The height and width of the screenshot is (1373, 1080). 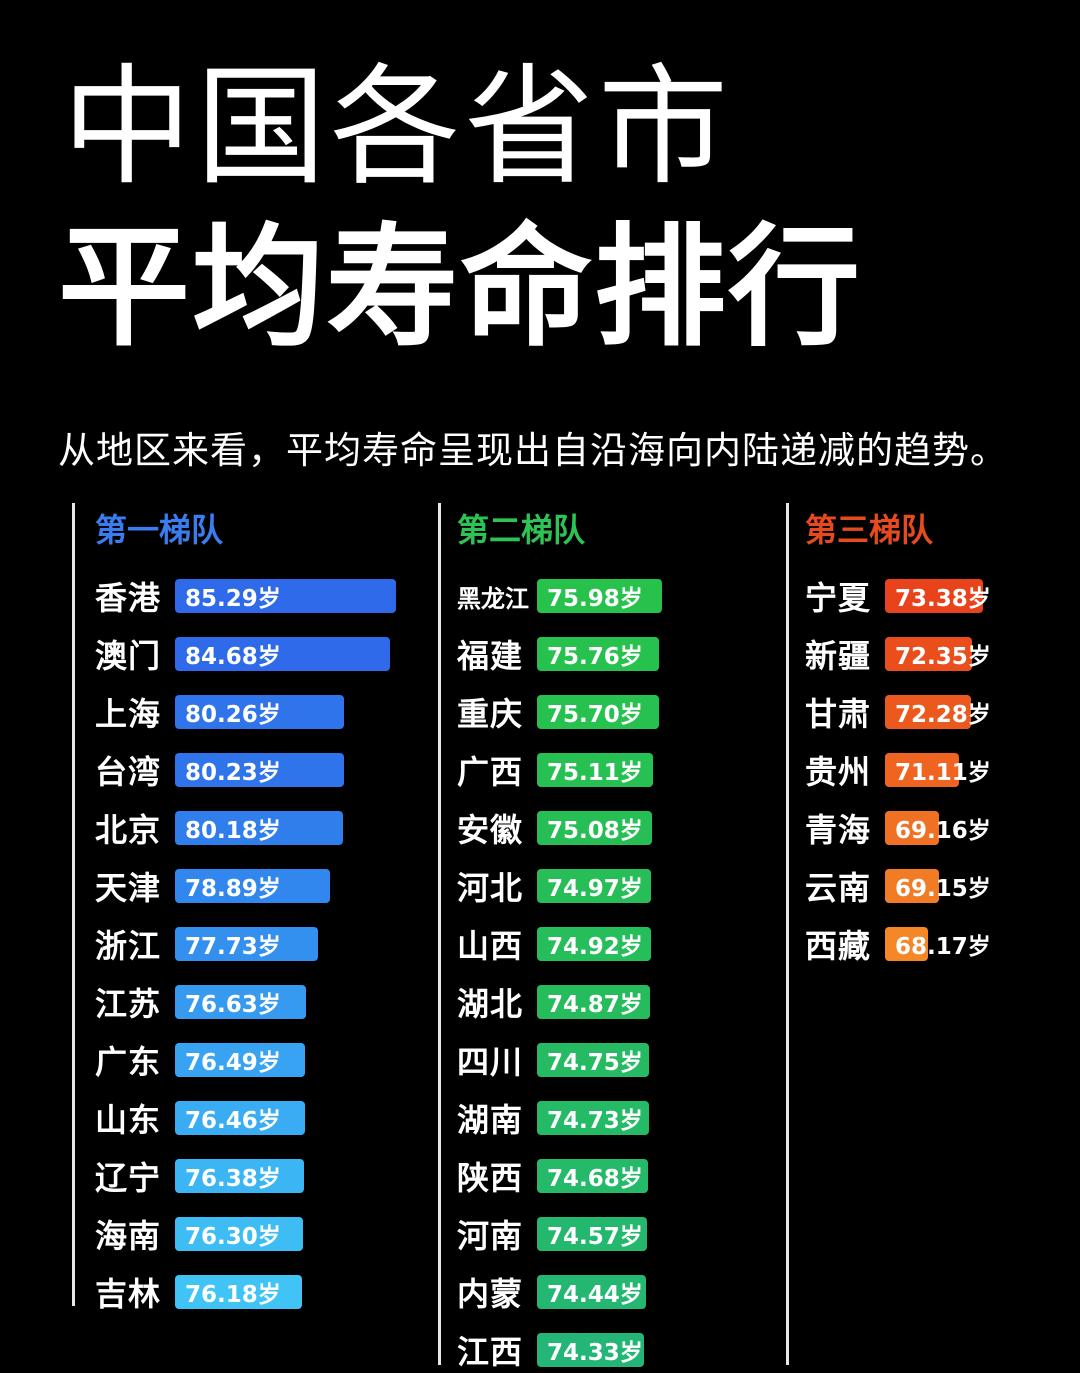 I want to click on category-label: 青海, so click(x=838, y=830).